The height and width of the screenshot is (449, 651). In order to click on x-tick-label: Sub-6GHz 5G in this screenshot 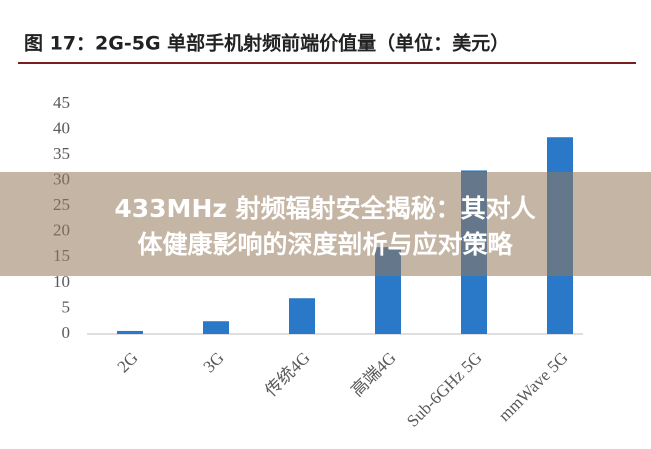, I will do `click(444, 389)`.